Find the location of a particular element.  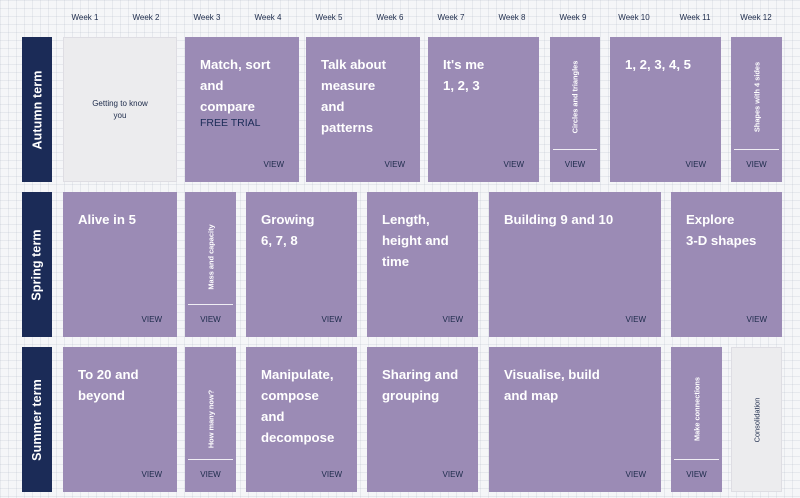

tile-getting-to-know-you: Getting to know you is located at coordinates (120, 109).